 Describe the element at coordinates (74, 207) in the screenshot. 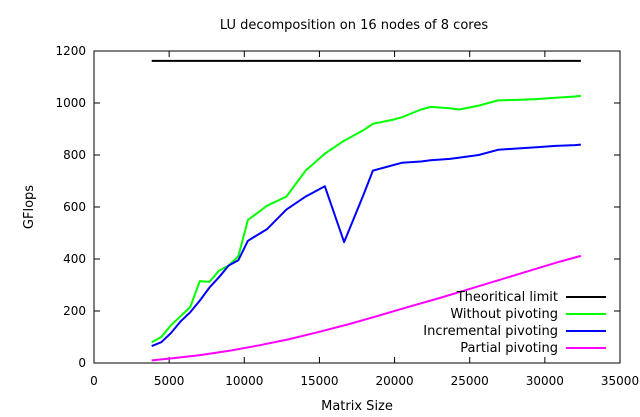

I see `y-tick-label: 600` at that location.